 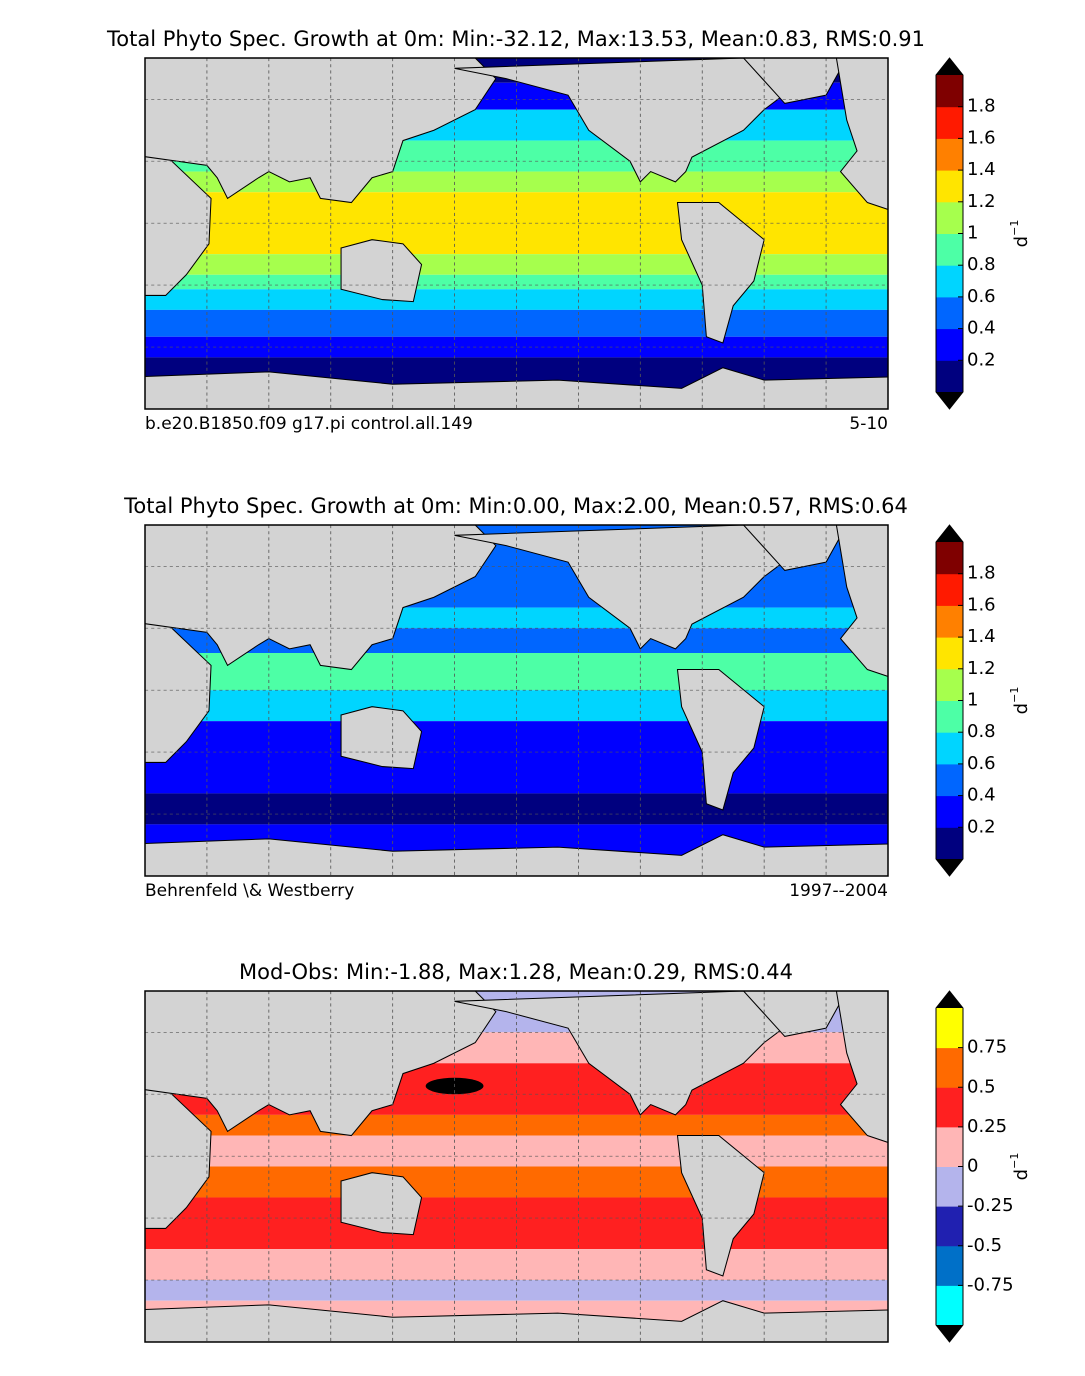 I want to click on colorbar-tick-label: 0.5, so click(x=981, y=1086).